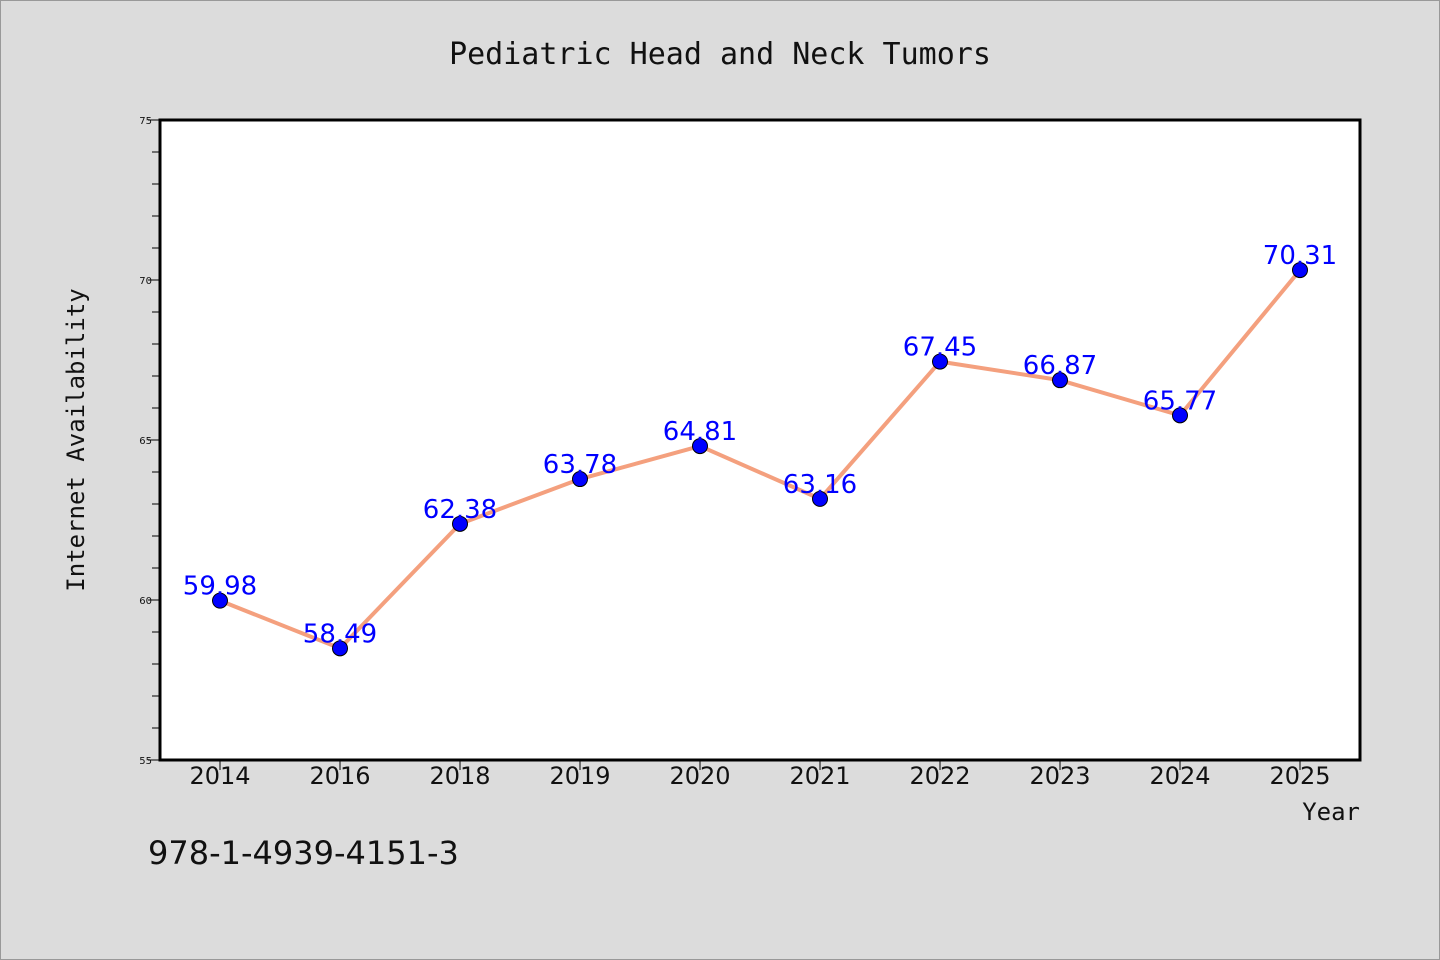 Image resolution: width=1440 pixels, height=960 pixels. What do you see at coordinates (145, 281) in the screenshot?
I see `y-tick-label: 70` at bounding box center [145, 281].